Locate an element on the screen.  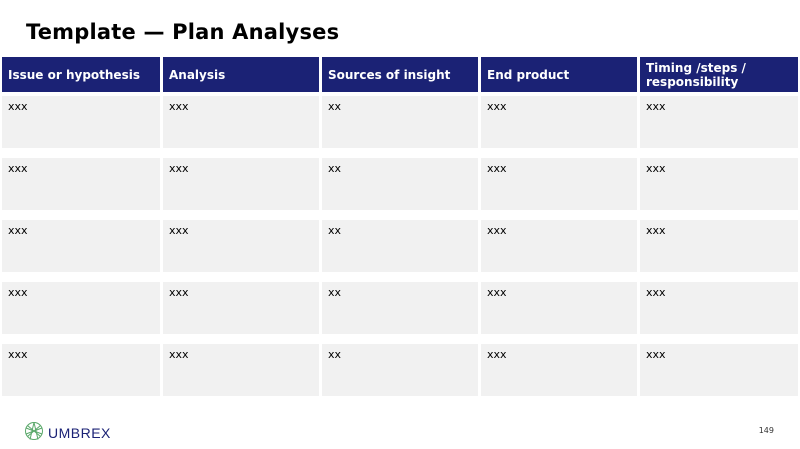
page-number: 149 is located at coordinates (766, 430).